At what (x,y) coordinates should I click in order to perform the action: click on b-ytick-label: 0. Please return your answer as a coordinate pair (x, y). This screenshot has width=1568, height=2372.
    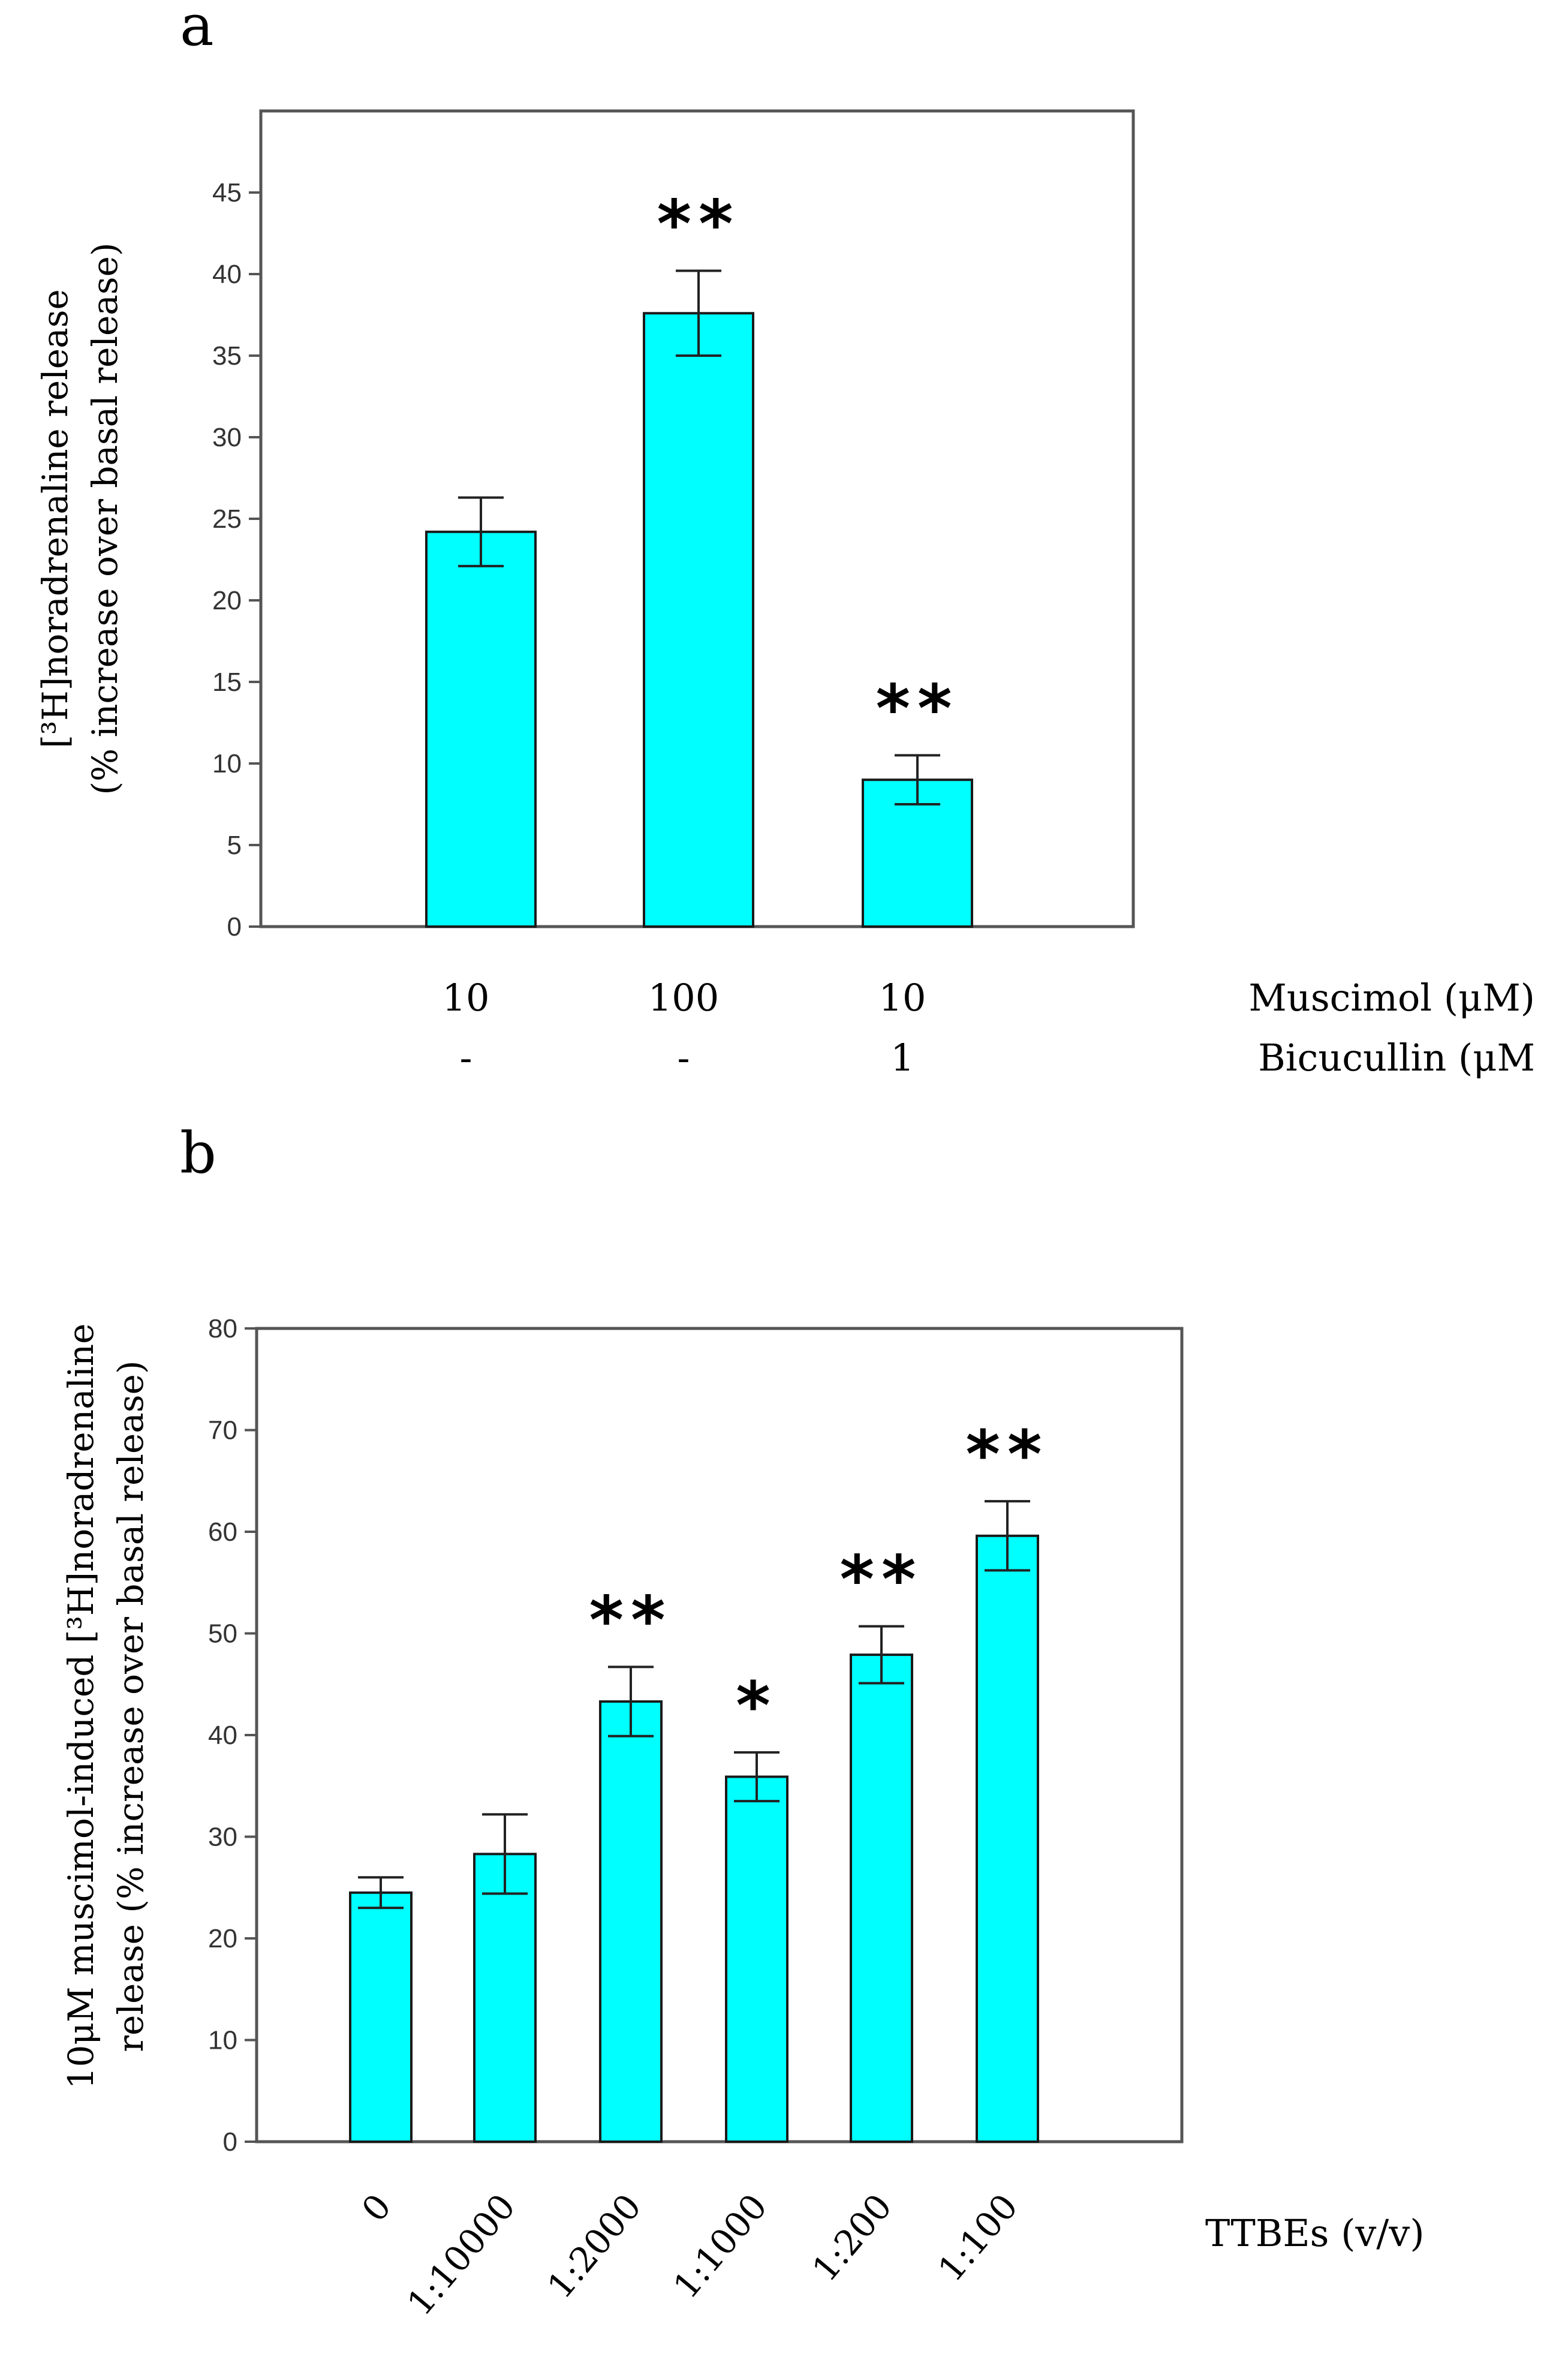
    Looking at the image, I should click on (230, 2142).